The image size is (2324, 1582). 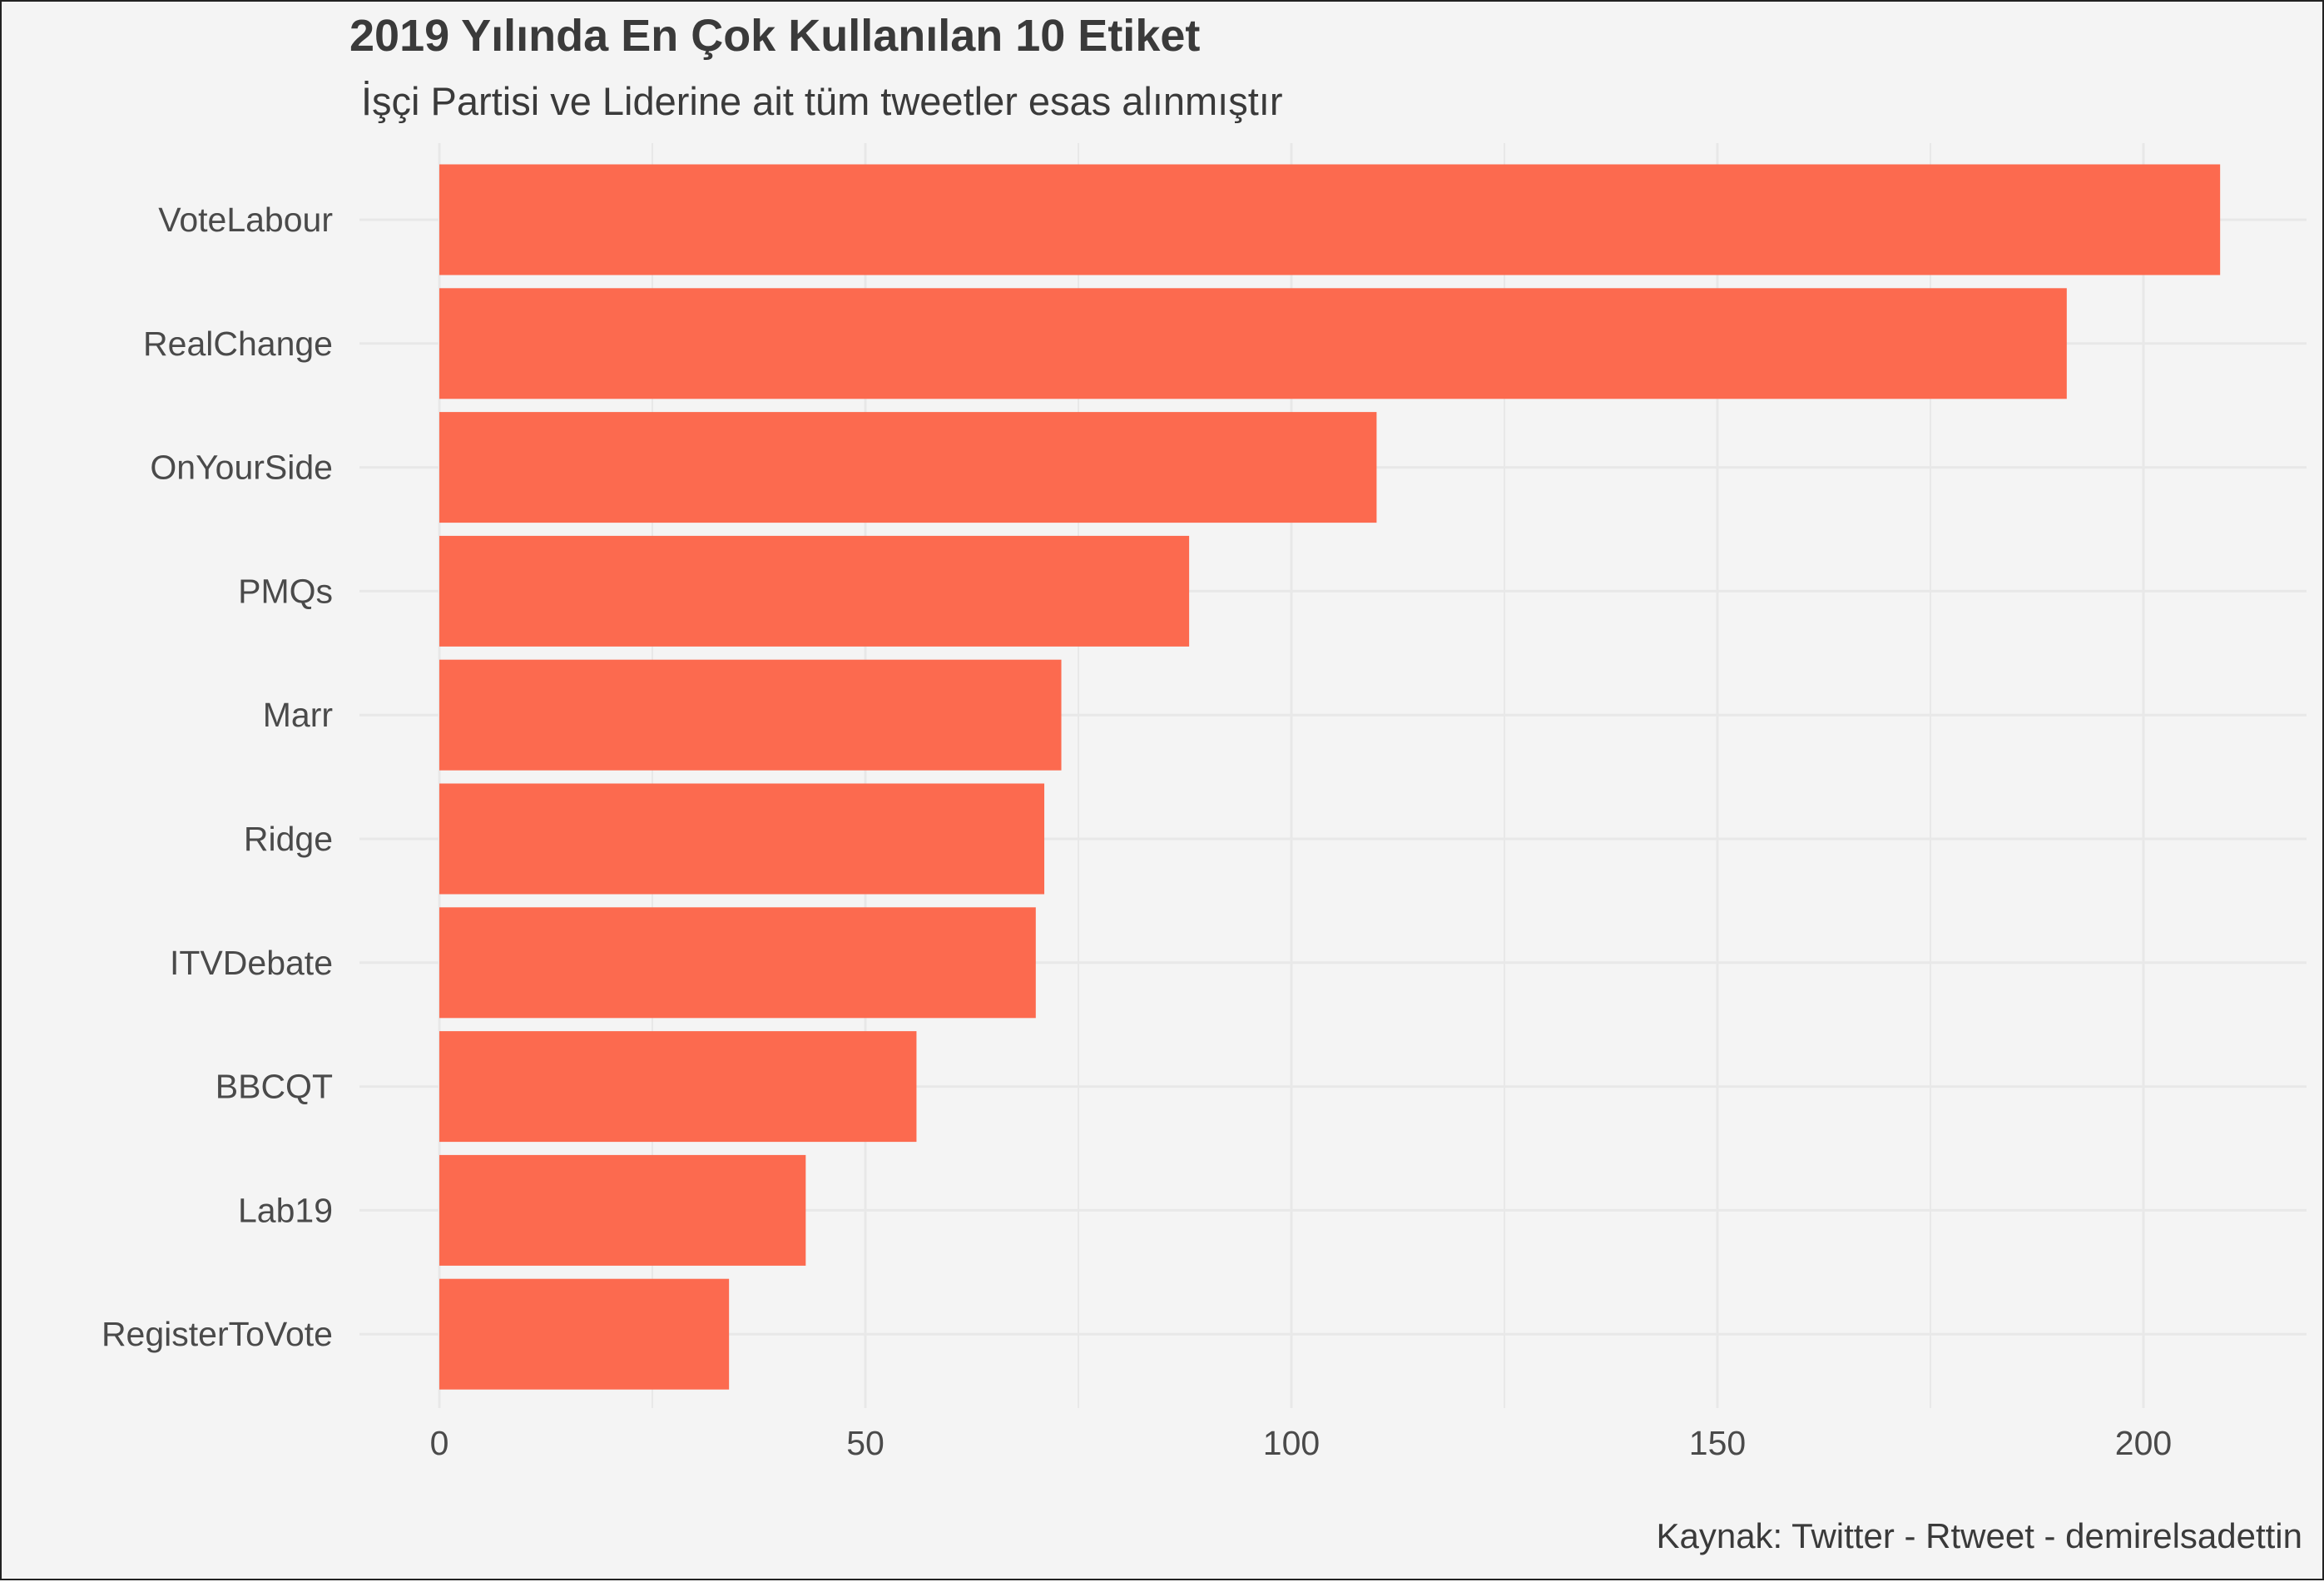 What do you see at coordinates (814, 591) in the screenshot?
I see `bar-pmqs` at bounding box center [814, 591].